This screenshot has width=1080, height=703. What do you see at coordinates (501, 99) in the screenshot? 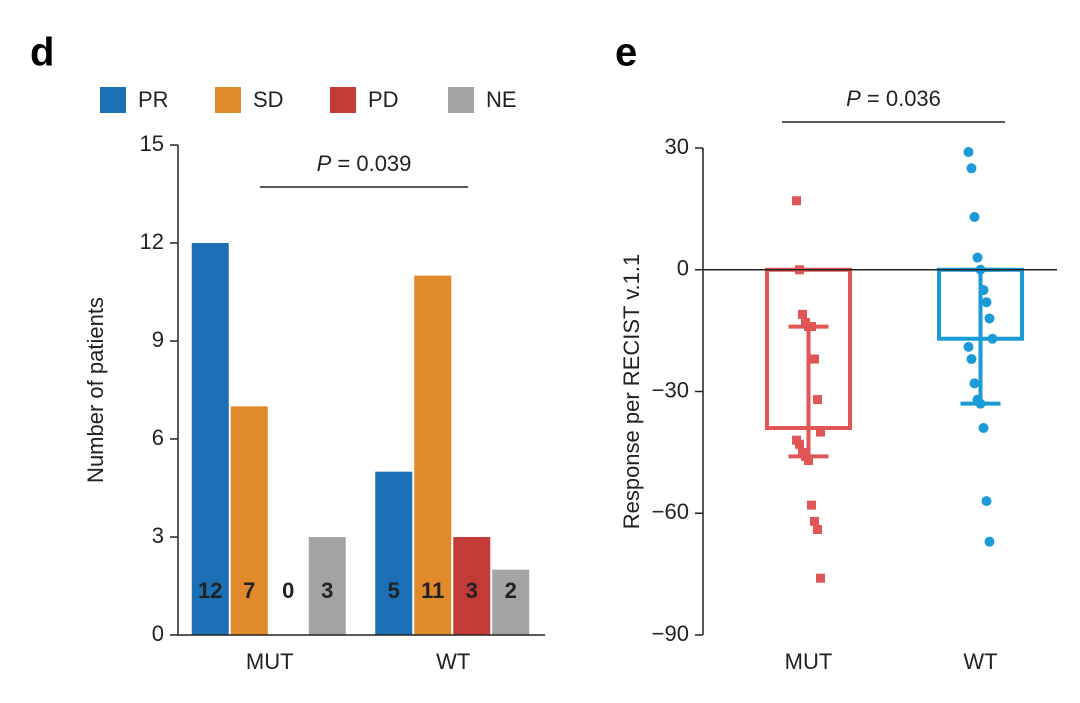
I see `legend-label: NE` at bounding box center [501, 99].